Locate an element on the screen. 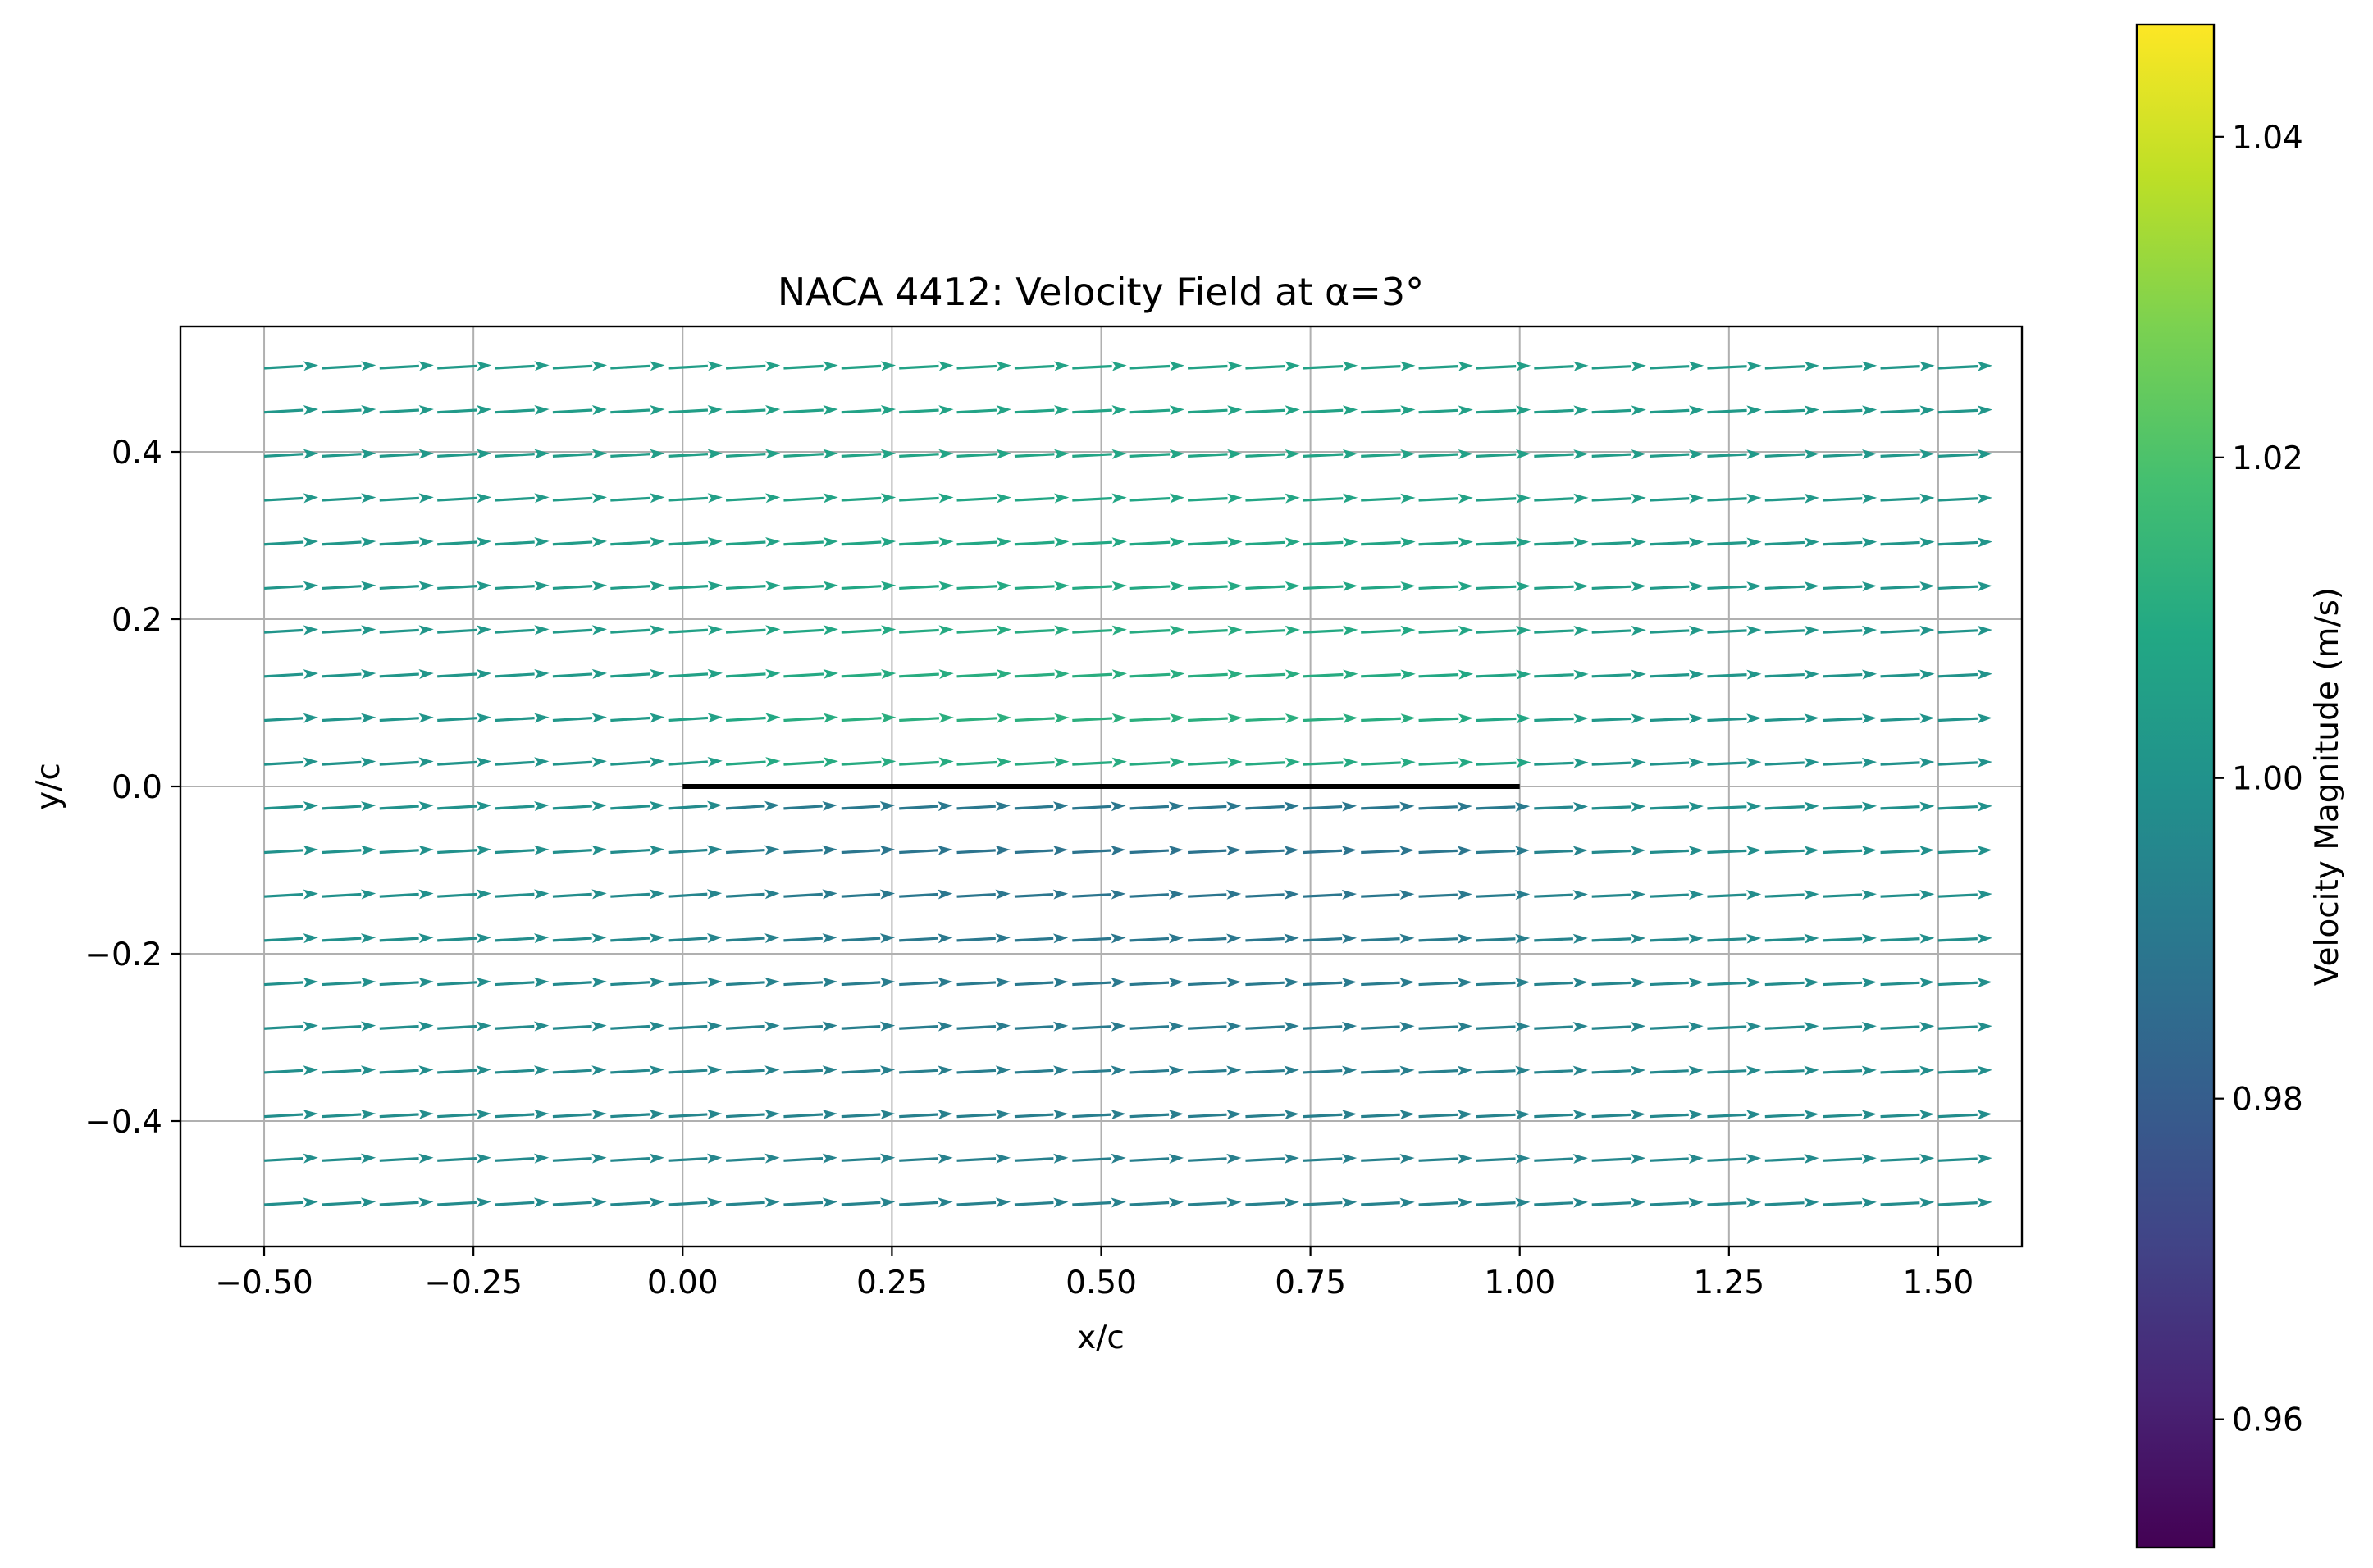 The image size is (2373, 1568). x-tick-label: −0.25 is located at coordinates (473, 1283).